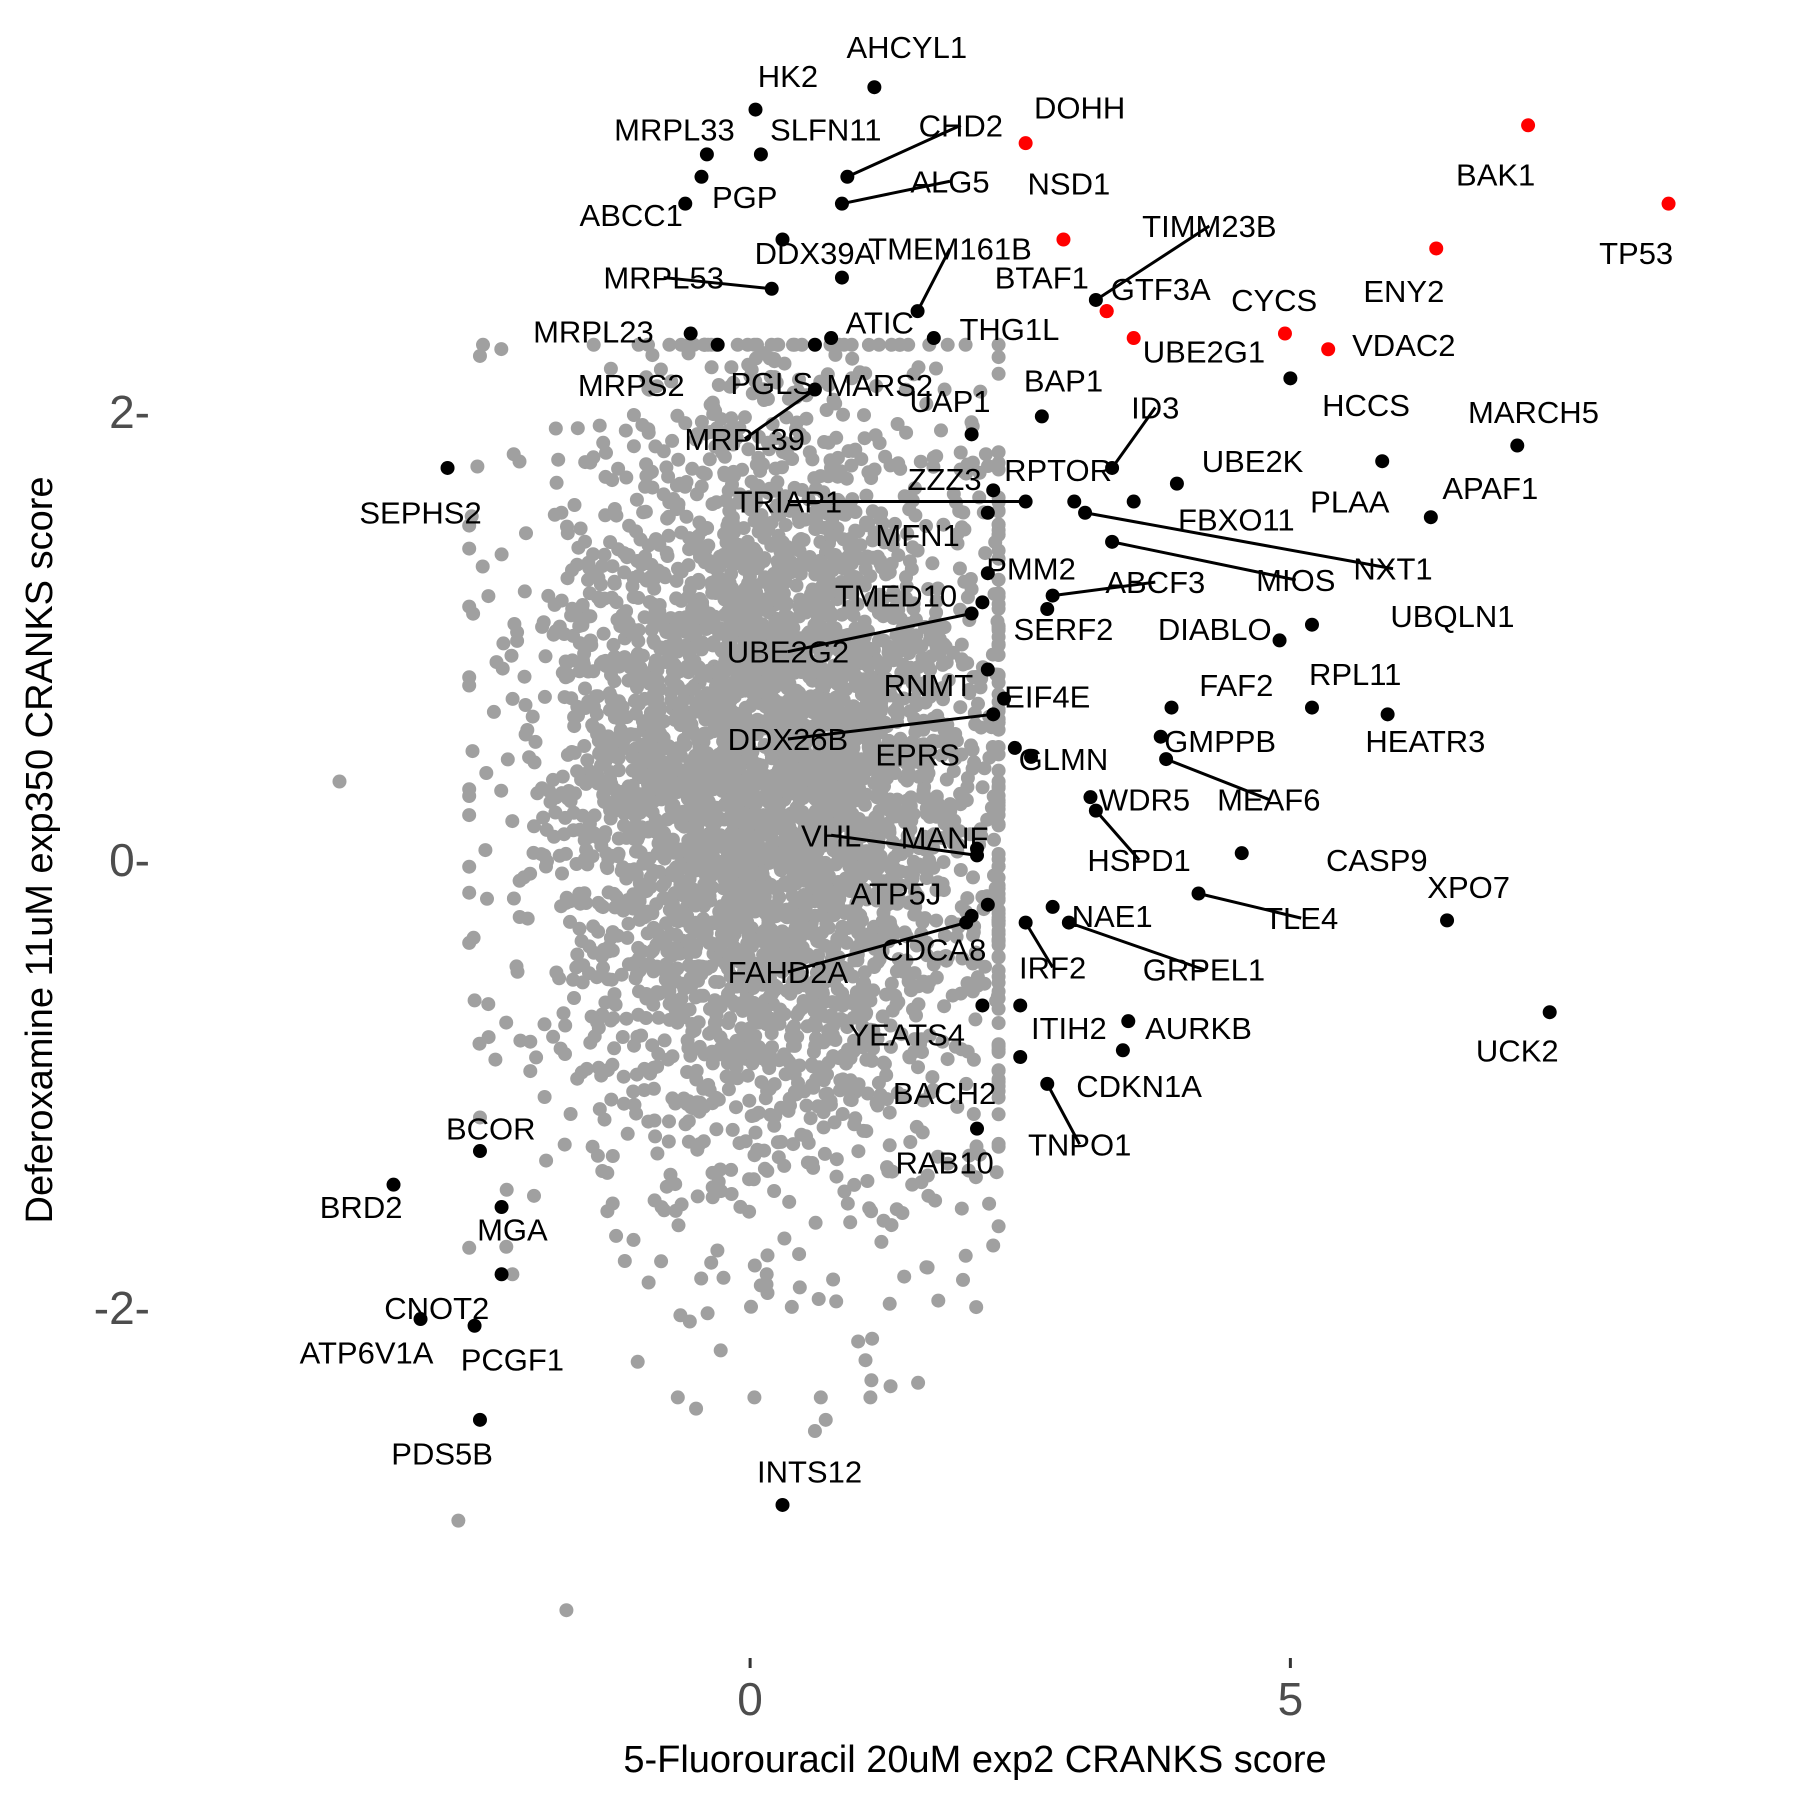 Image resolution: width=1800 pixels, height=1800 pixels. I want to click on point-rab10, so click(977, 1128).